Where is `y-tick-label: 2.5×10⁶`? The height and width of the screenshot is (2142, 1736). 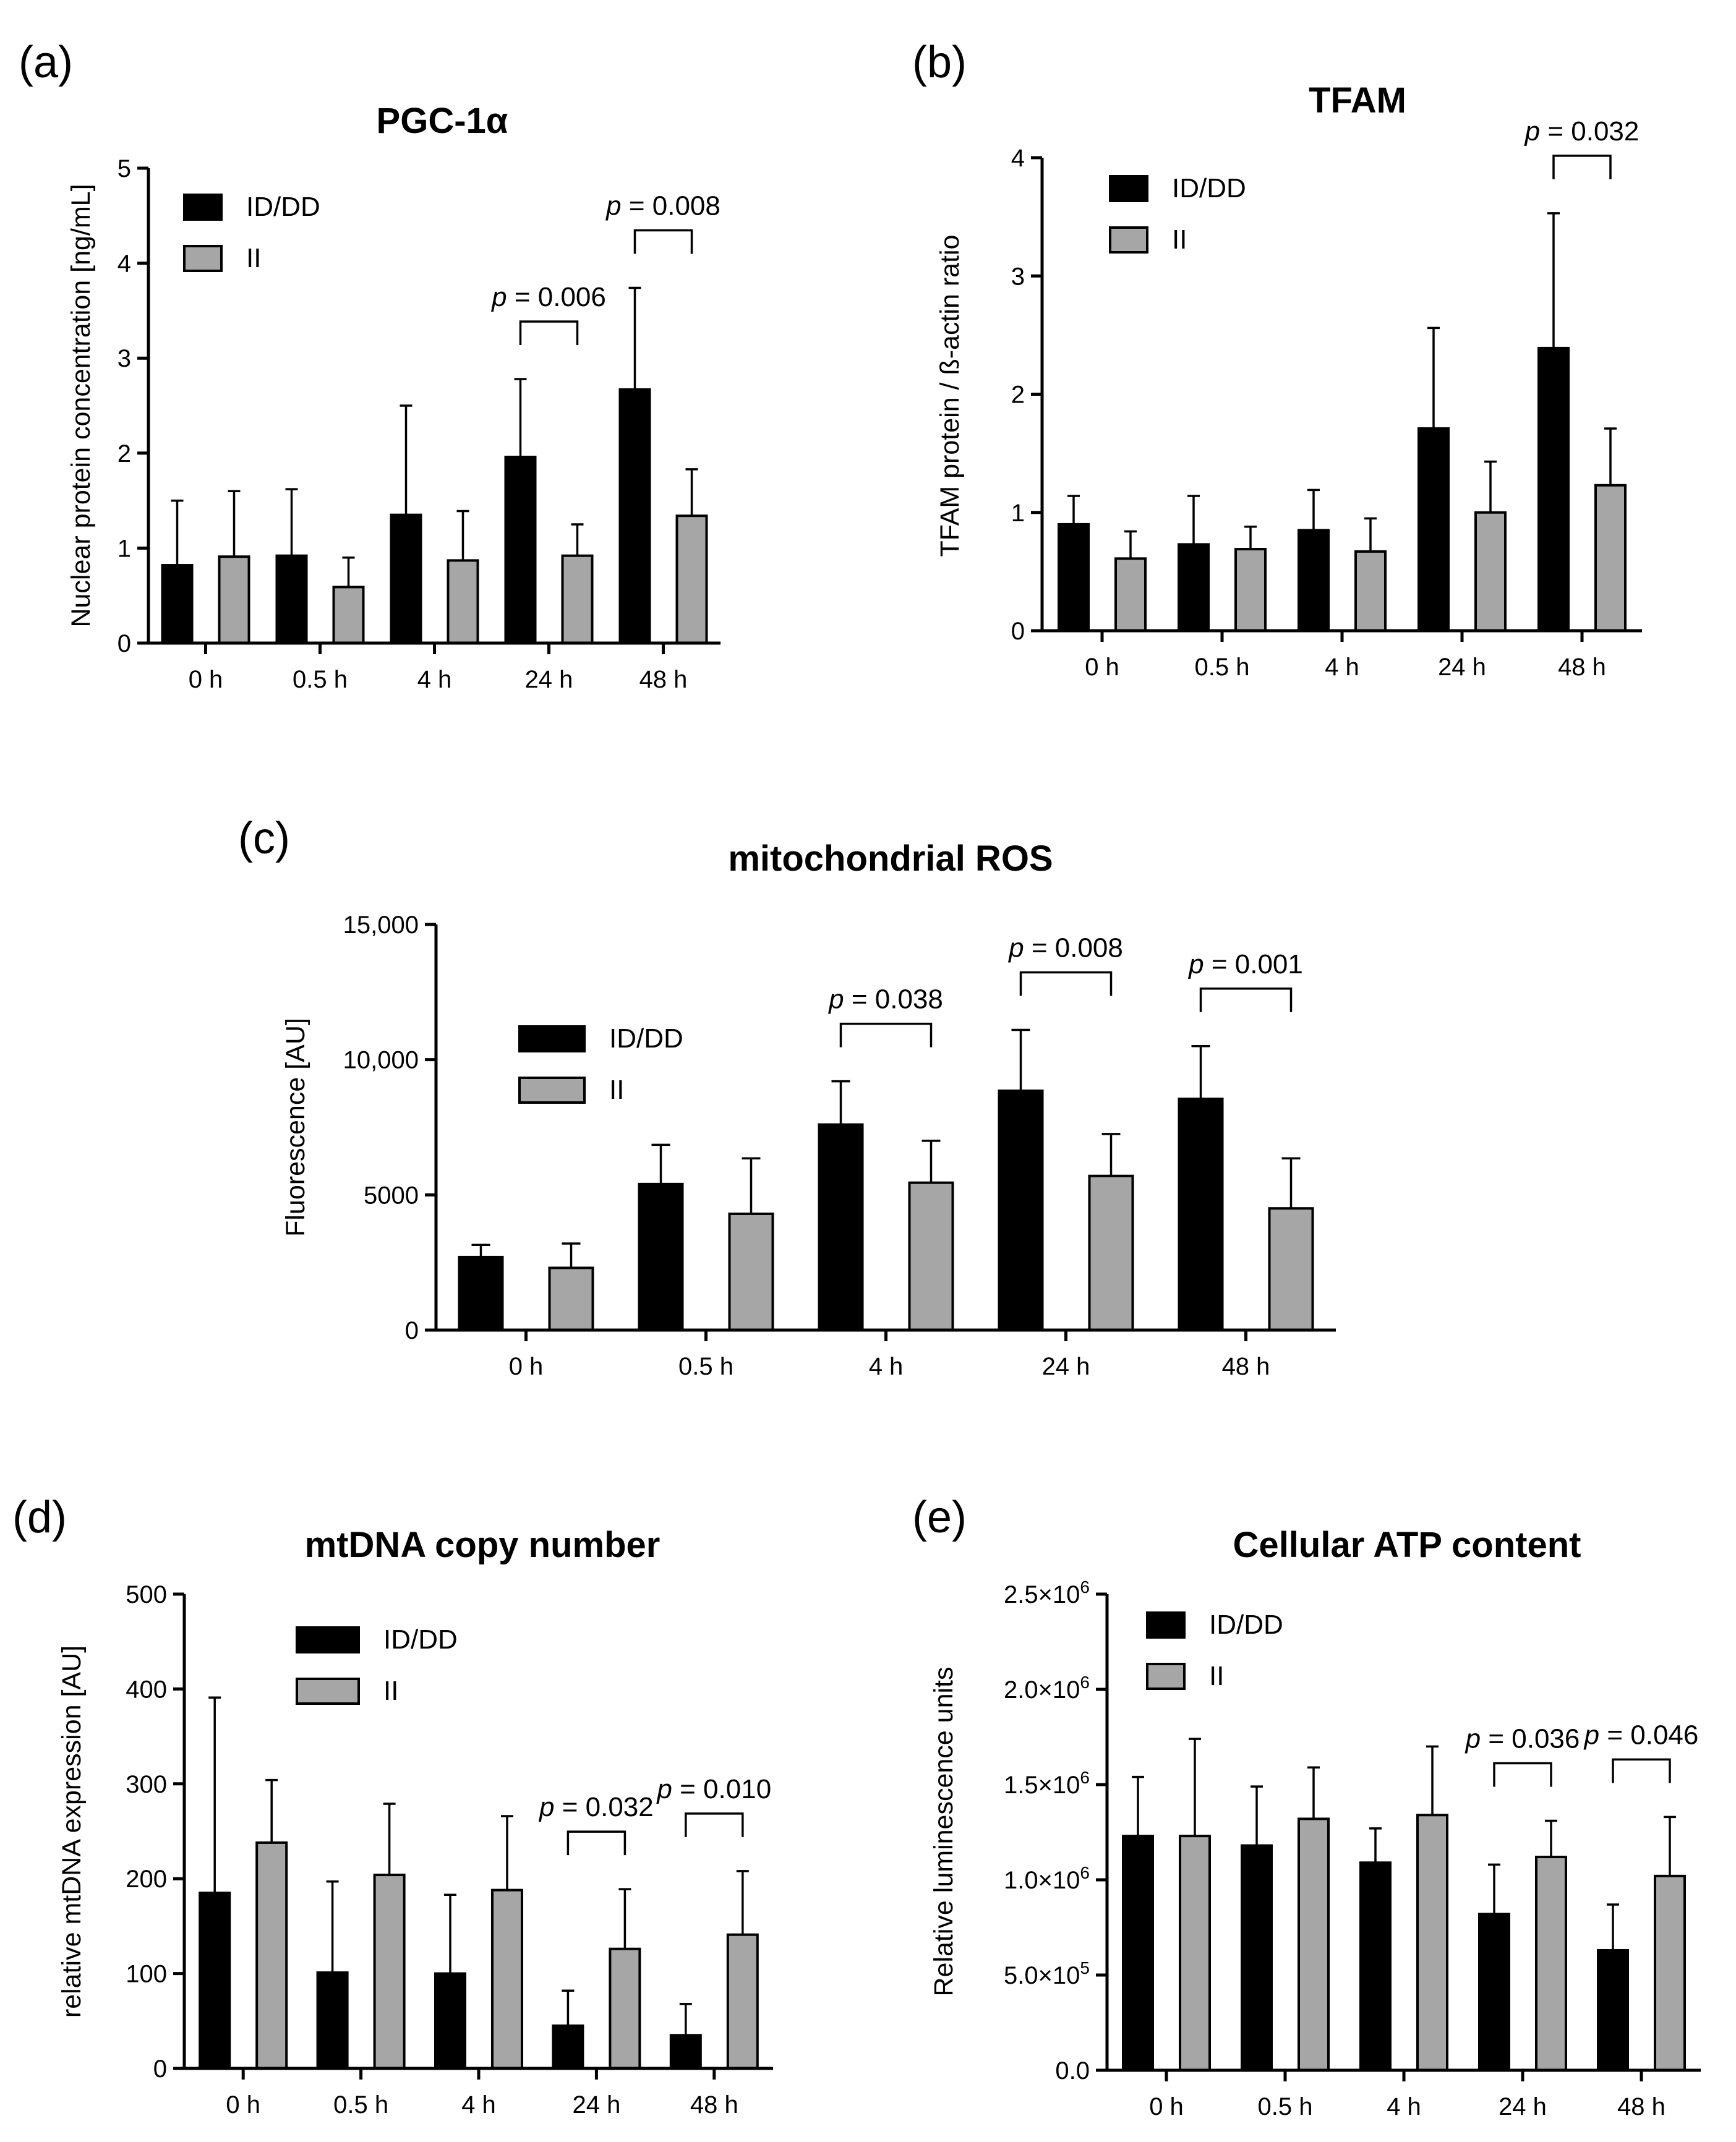
y-tick-label: 2.5×10⁶ is located at coordinates (1047, 1592).